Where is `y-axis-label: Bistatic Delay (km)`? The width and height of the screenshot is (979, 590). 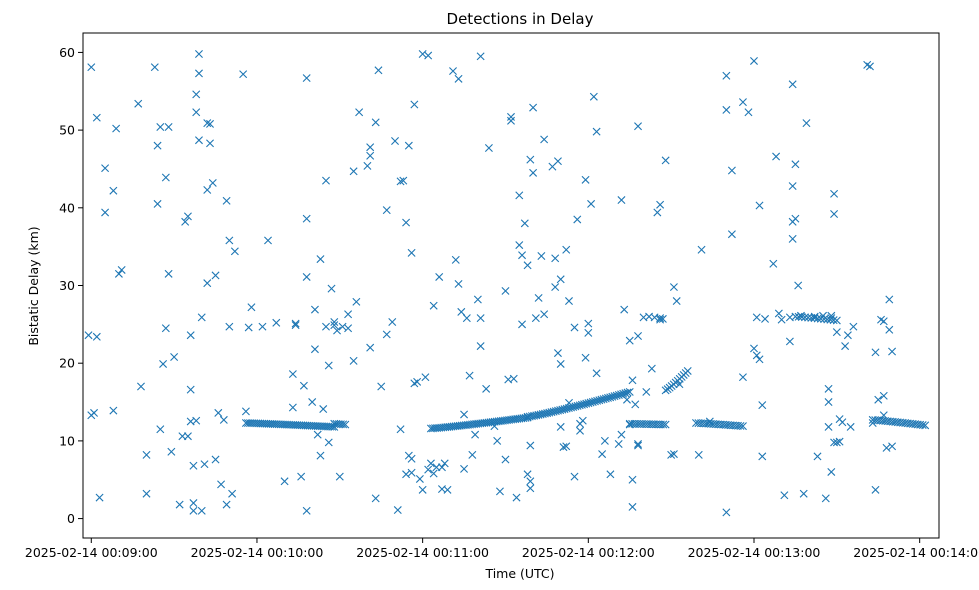
y-axis-label: Bistatic Delay (km) is located at coordinates (33, 285).